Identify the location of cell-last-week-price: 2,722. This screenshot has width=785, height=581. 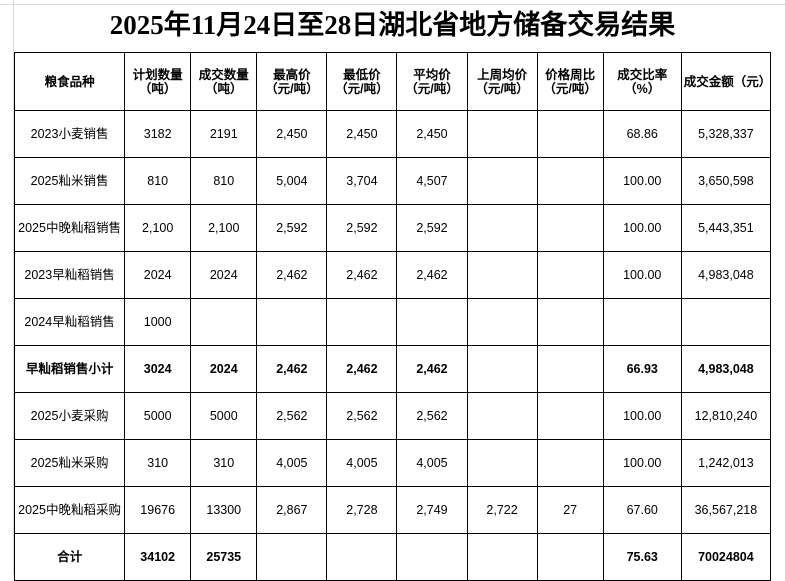
(502, 510).